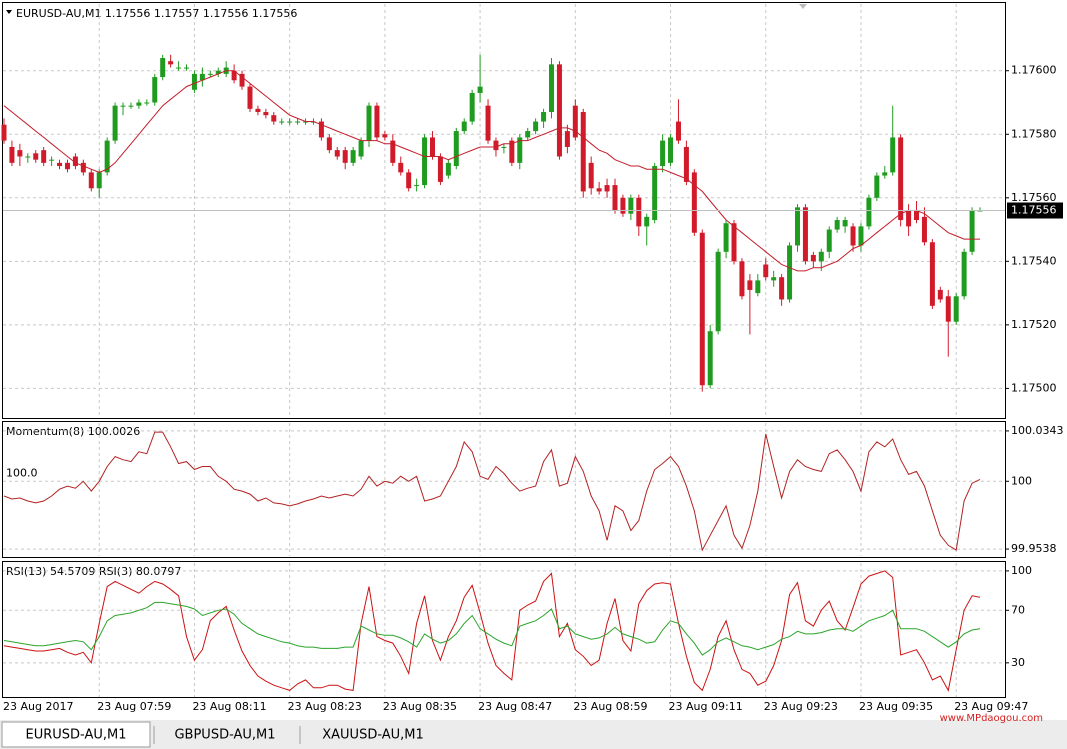 The image size is (1067, 749). Describe the element at coordinates (1037, 430) in the screenshot. I see `y-tick-label: 100.0343` at that location.